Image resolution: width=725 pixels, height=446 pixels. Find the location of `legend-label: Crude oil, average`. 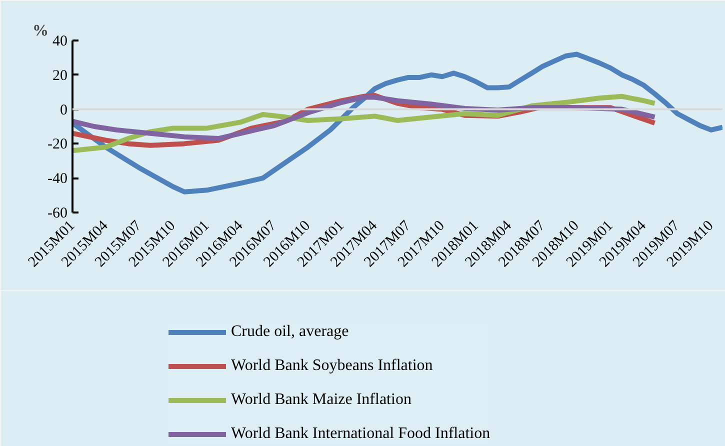

legend-label: Crude oil, average is located at coordinates (290, 332).